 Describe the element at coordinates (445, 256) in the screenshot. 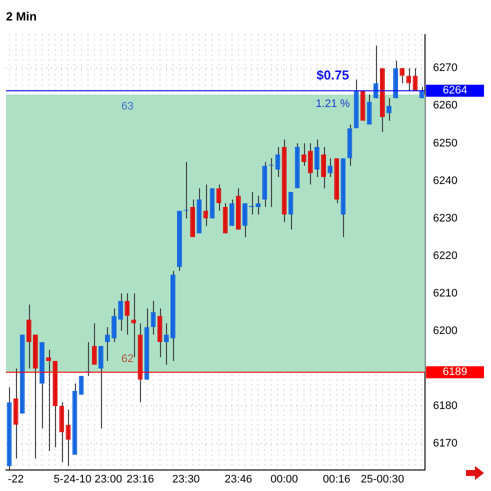

I see `y-tick-label: 6220` at that location.